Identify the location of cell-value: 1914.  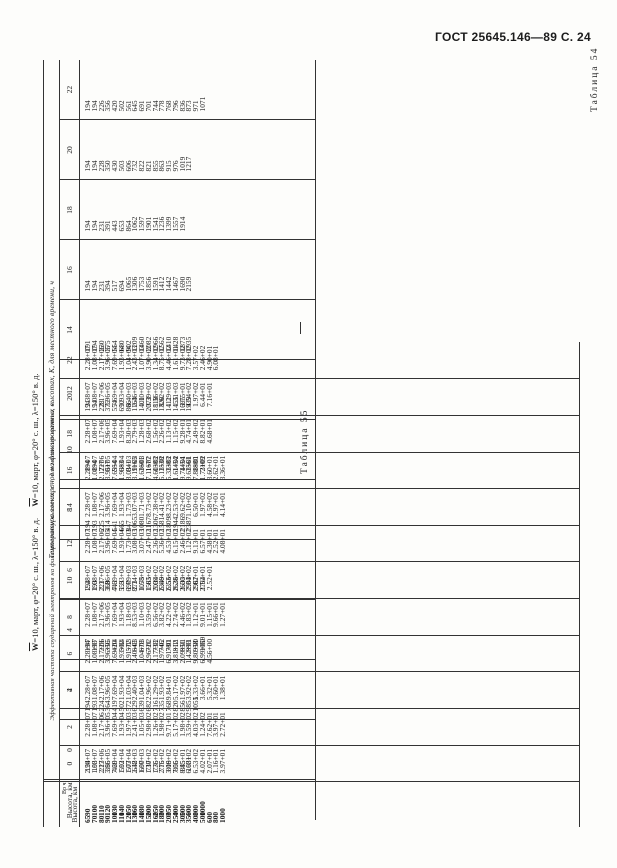
(182, 224).